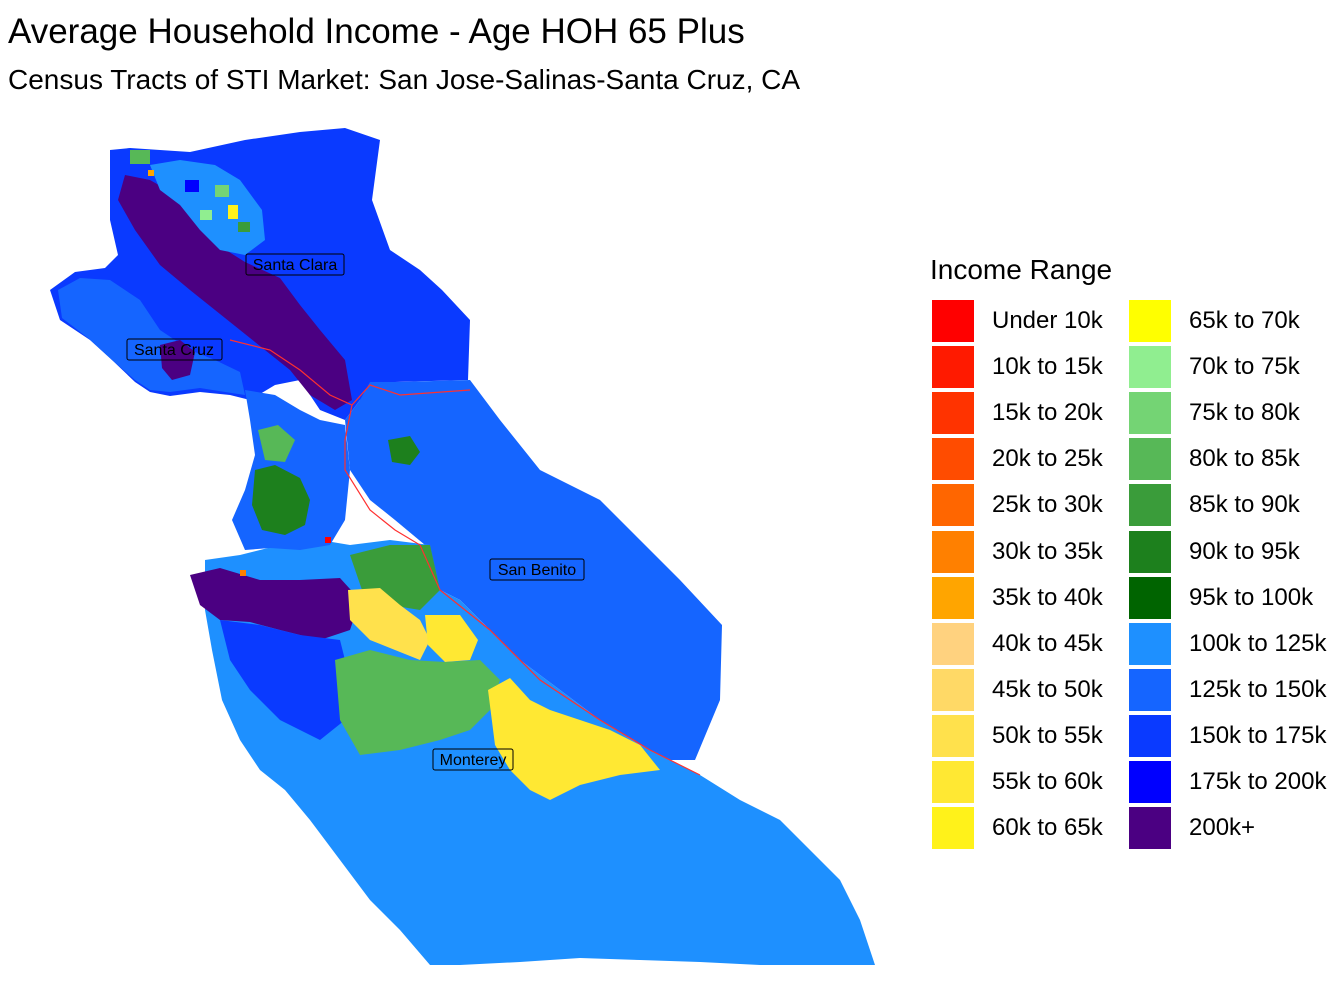 The width and height of the screenshot is (1344, 1008). I want to click on legend-item: 75k to 80k, so click(1232, 415).